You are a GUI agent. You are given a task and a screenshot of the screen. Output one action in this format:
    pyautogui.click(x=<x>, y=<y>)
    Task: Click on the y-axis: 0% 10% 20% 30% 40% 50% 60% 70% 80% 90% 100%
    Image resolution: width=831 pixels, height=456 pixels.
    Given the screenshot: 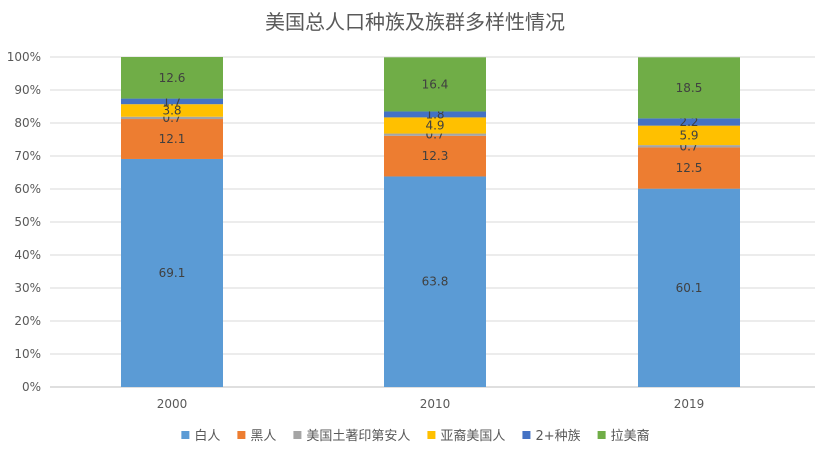 What is the action you would take?
    pyautogui.click(x=24, y=222)
    